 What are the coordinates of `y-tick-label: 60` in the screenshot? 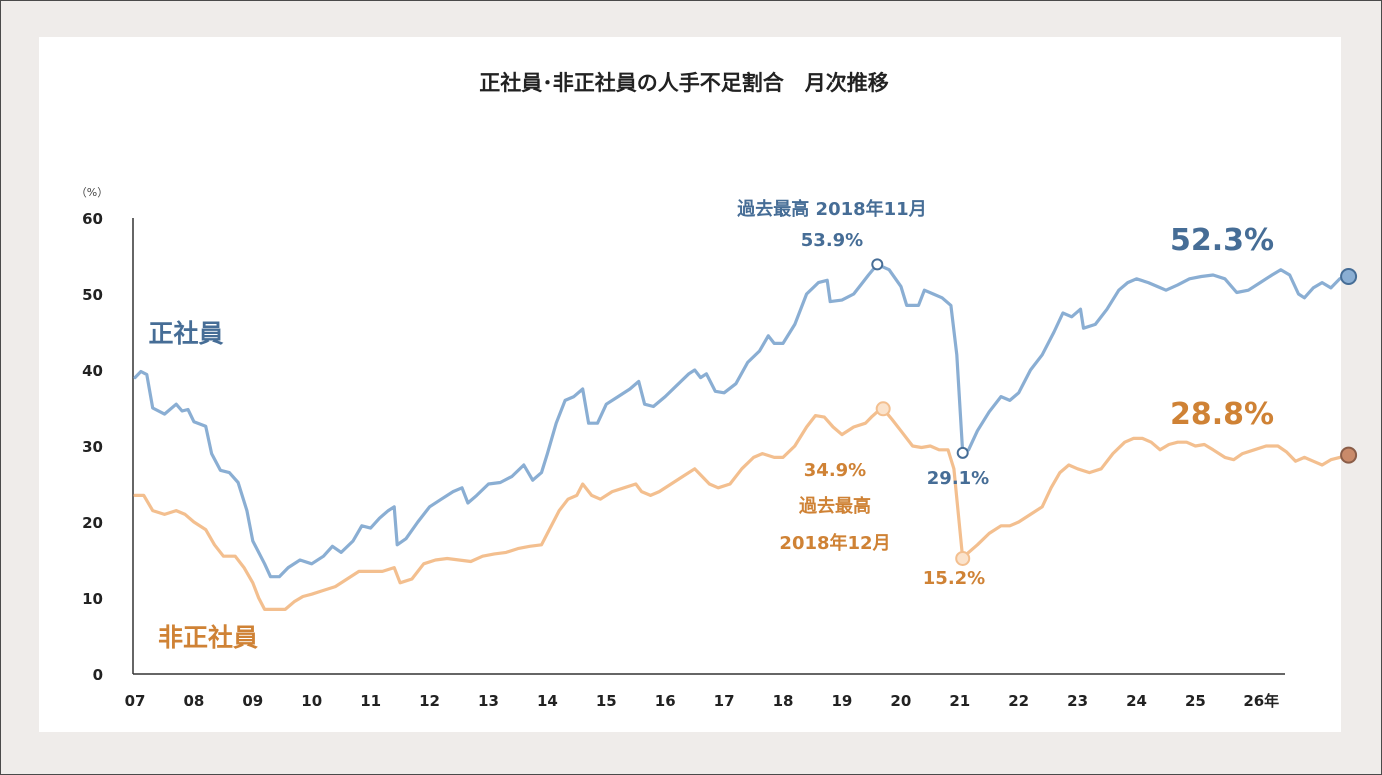 It's located at (92, 219).